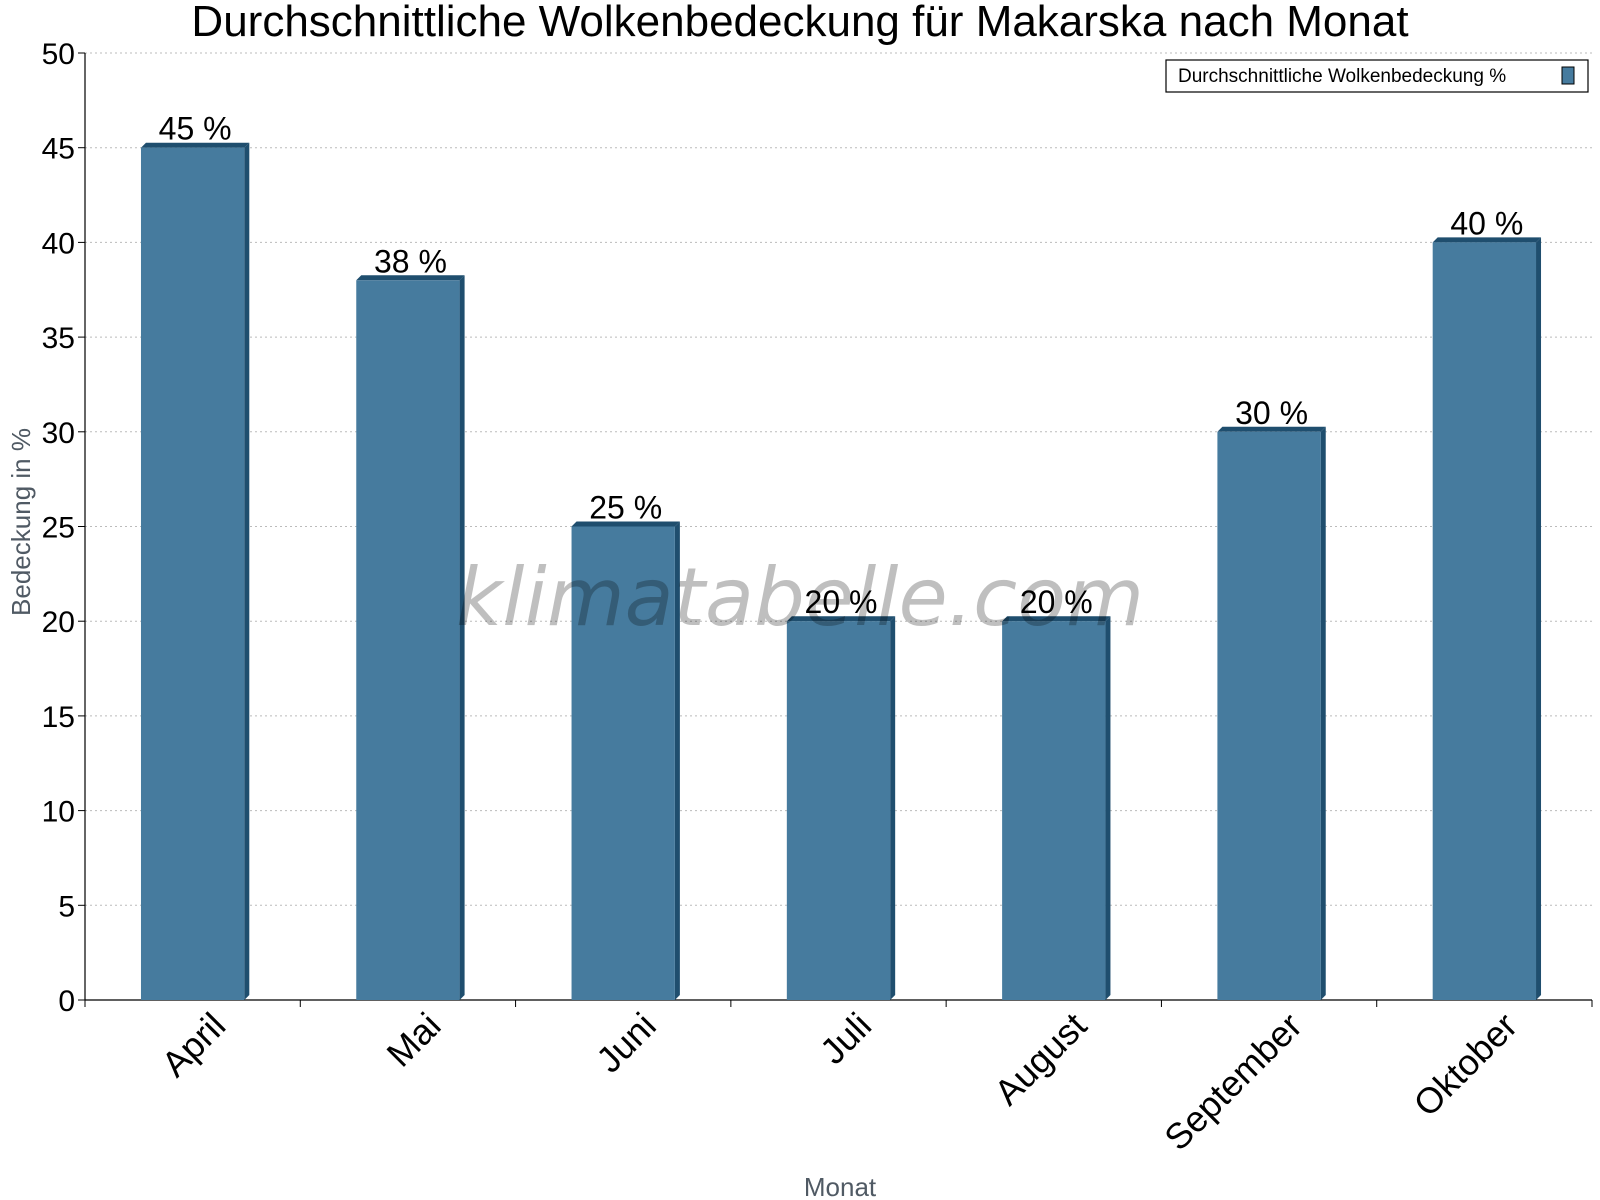 Image resolution: width=1600 pixels, height=1200 pixels. What do you see at coordinates (58, 243) in the screenshot?
I see `y-tick-label: 40` at bounding box center [58, 243].